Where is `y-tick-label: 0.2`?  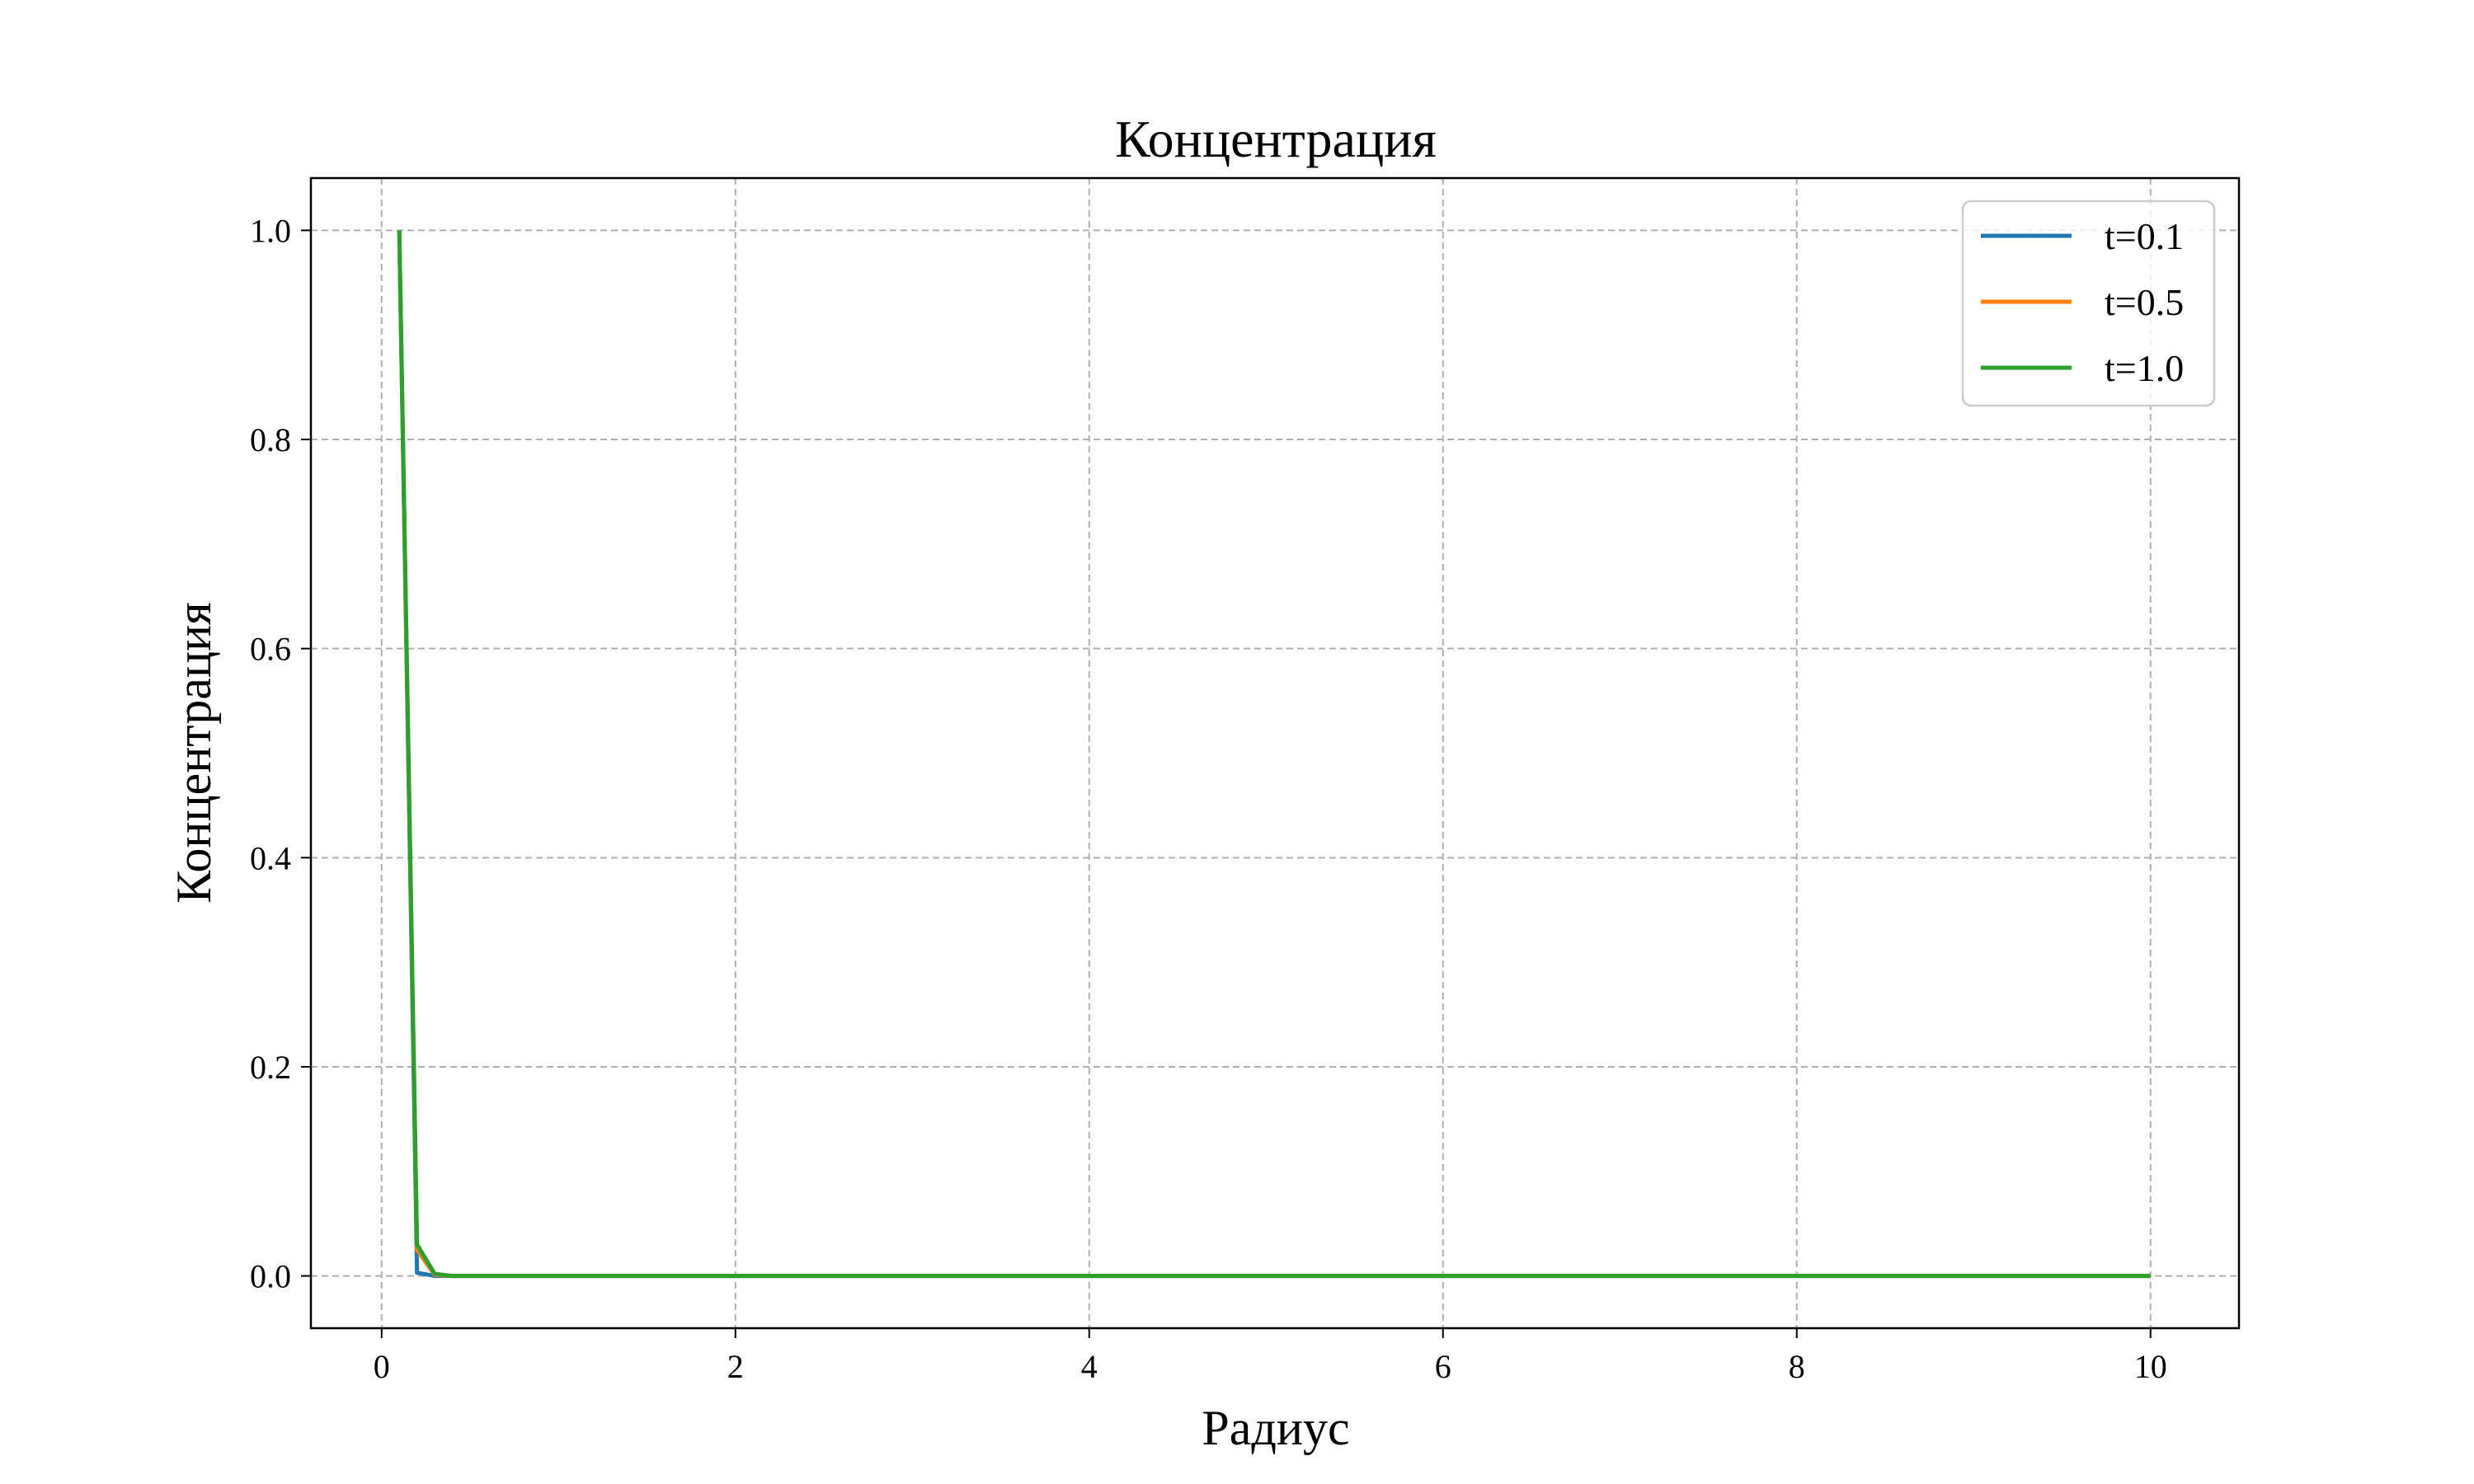
y-tick-label: 0.2 is located at coordinates (270, 1067).